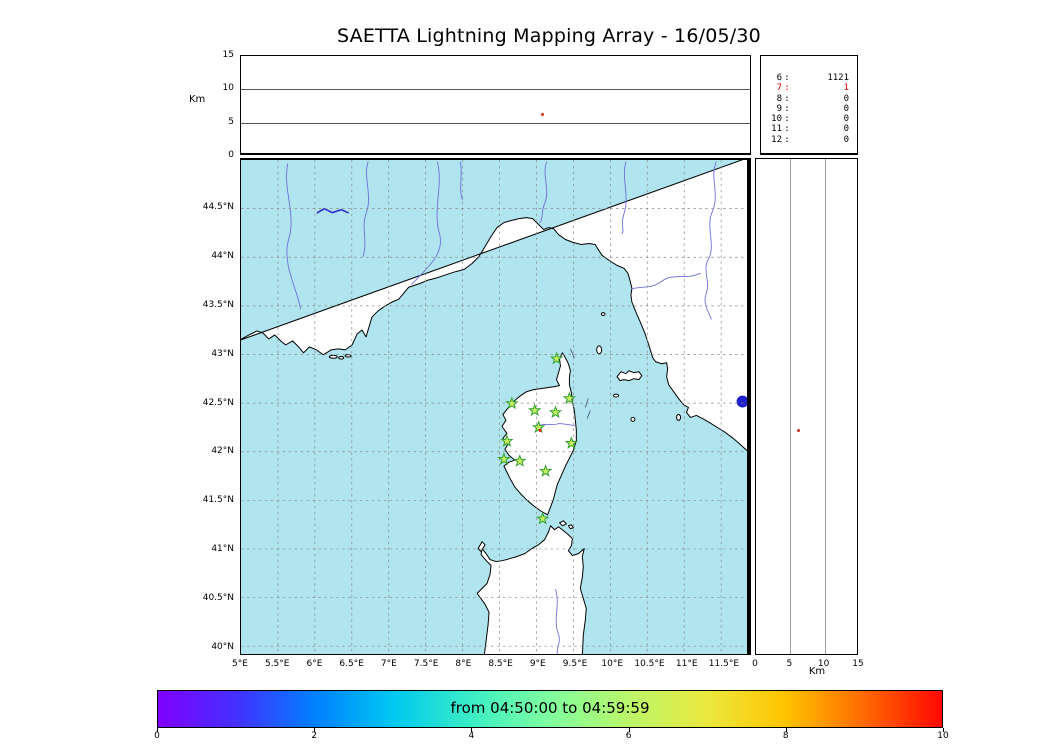 This screenshot has height=750, width=1050. What do you see at coordinates (809, 119) in the screenshot?
I see `station-count-row: 10: 0` at bounding box center [809, 119].